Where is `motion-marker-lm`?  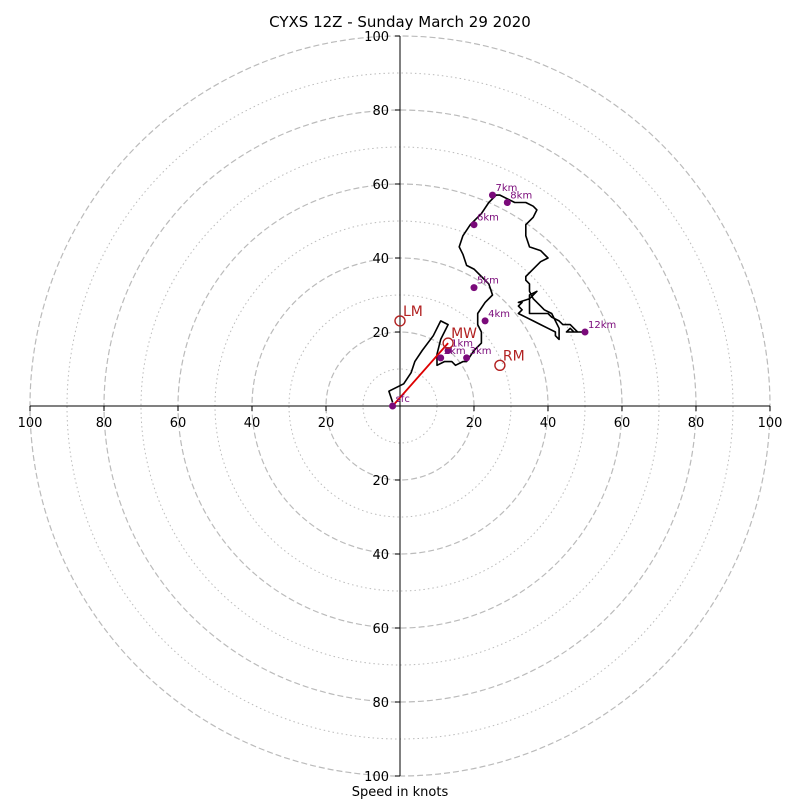
motion-marker-lm is located at coordinates (400, 321).